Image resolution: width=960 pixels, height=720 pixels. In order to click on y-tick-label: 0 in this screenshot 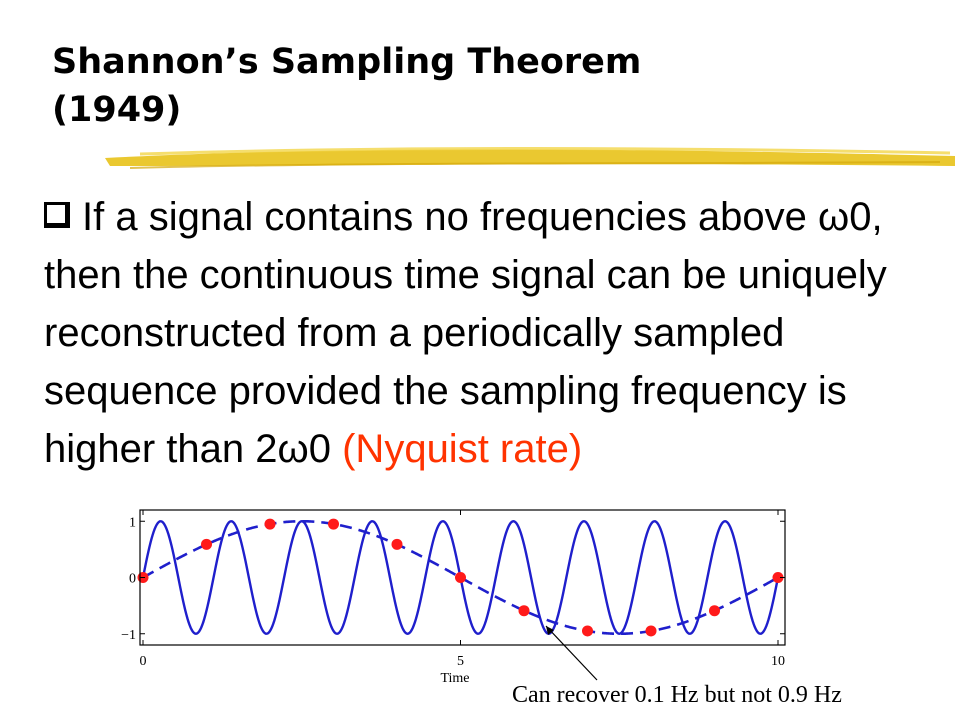, I will do `click(132, 579)`.